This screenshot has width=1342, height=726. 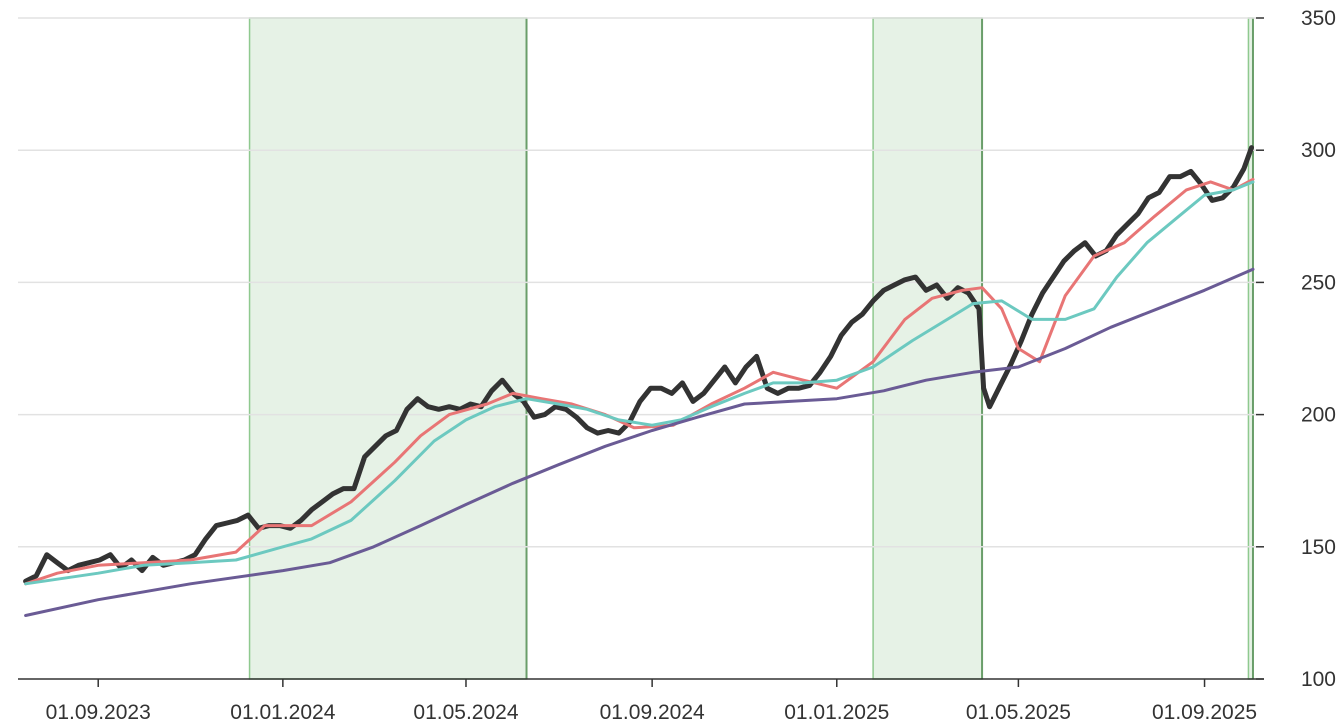 What do you see at coordinates (1318, 415) in the screenshot?
I see `y-tick-label-200: 200` at bounding box center [1318, 415].